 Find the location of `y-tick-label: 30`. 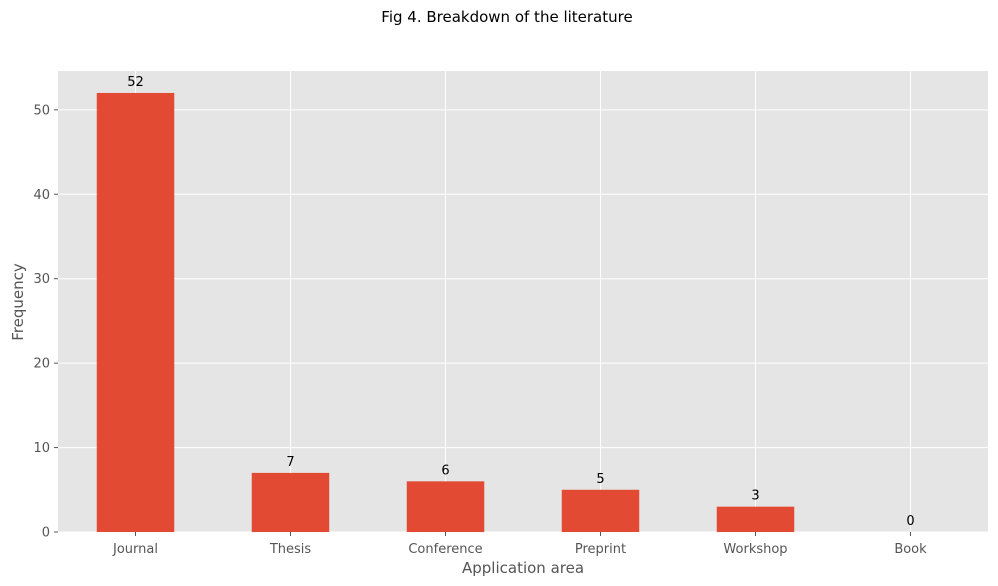

y-tick-label: 30 is located at coordinates (41, 279).